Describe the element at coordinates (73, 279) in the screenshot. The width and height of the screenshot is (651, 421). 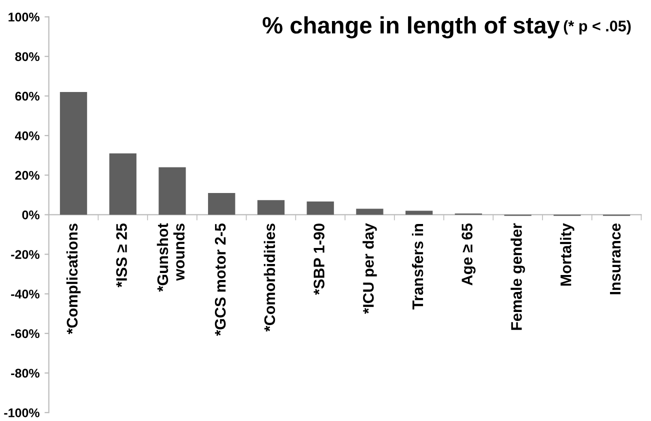
I see `x-tick-label: *Complications` at that location.